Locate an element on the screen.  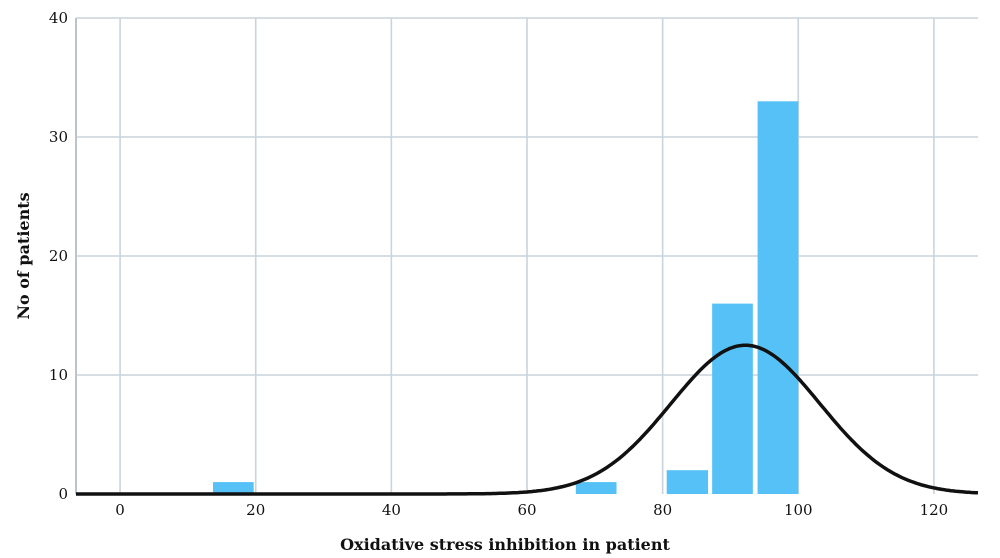
y-tick-label: 0 is located at coordinates (63, 494).